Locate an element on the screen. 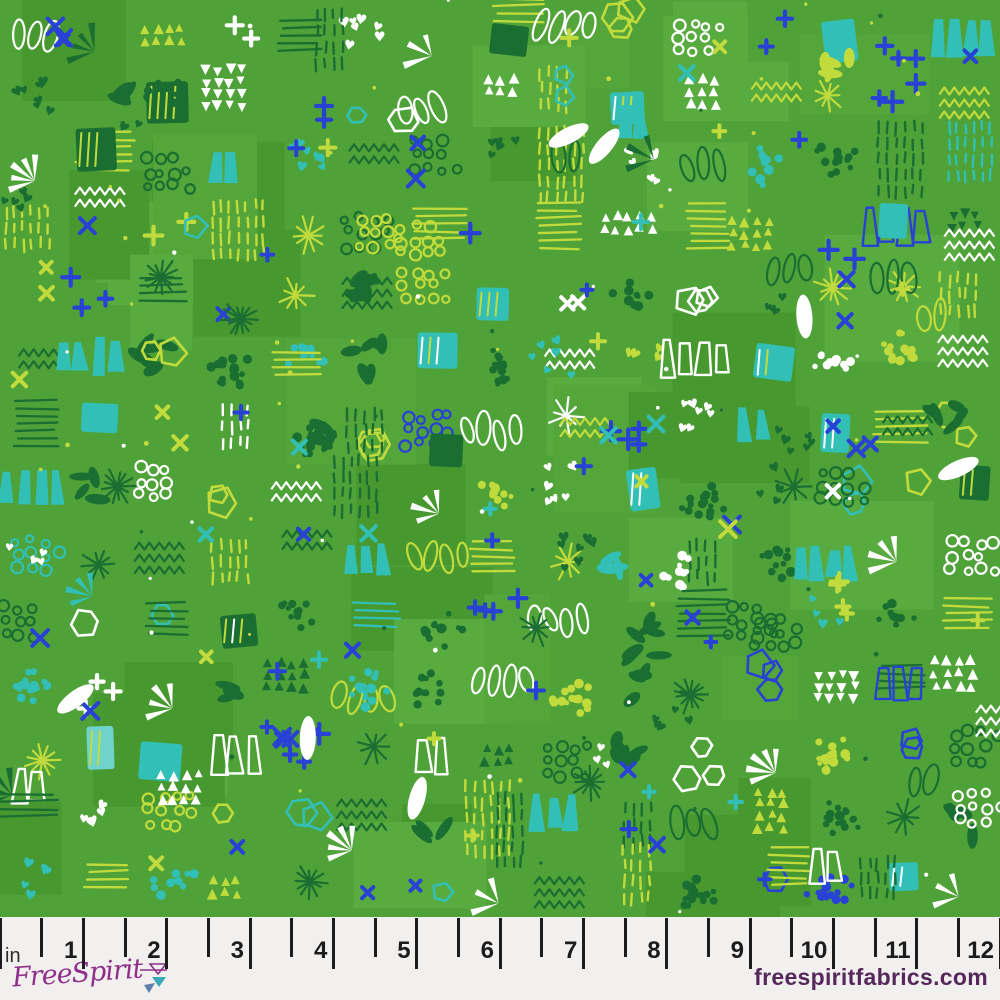 Image resolution: width=1000 pixels, height=1000 pixels. ruler-unit-label: in is located at coordinates (13, 956).